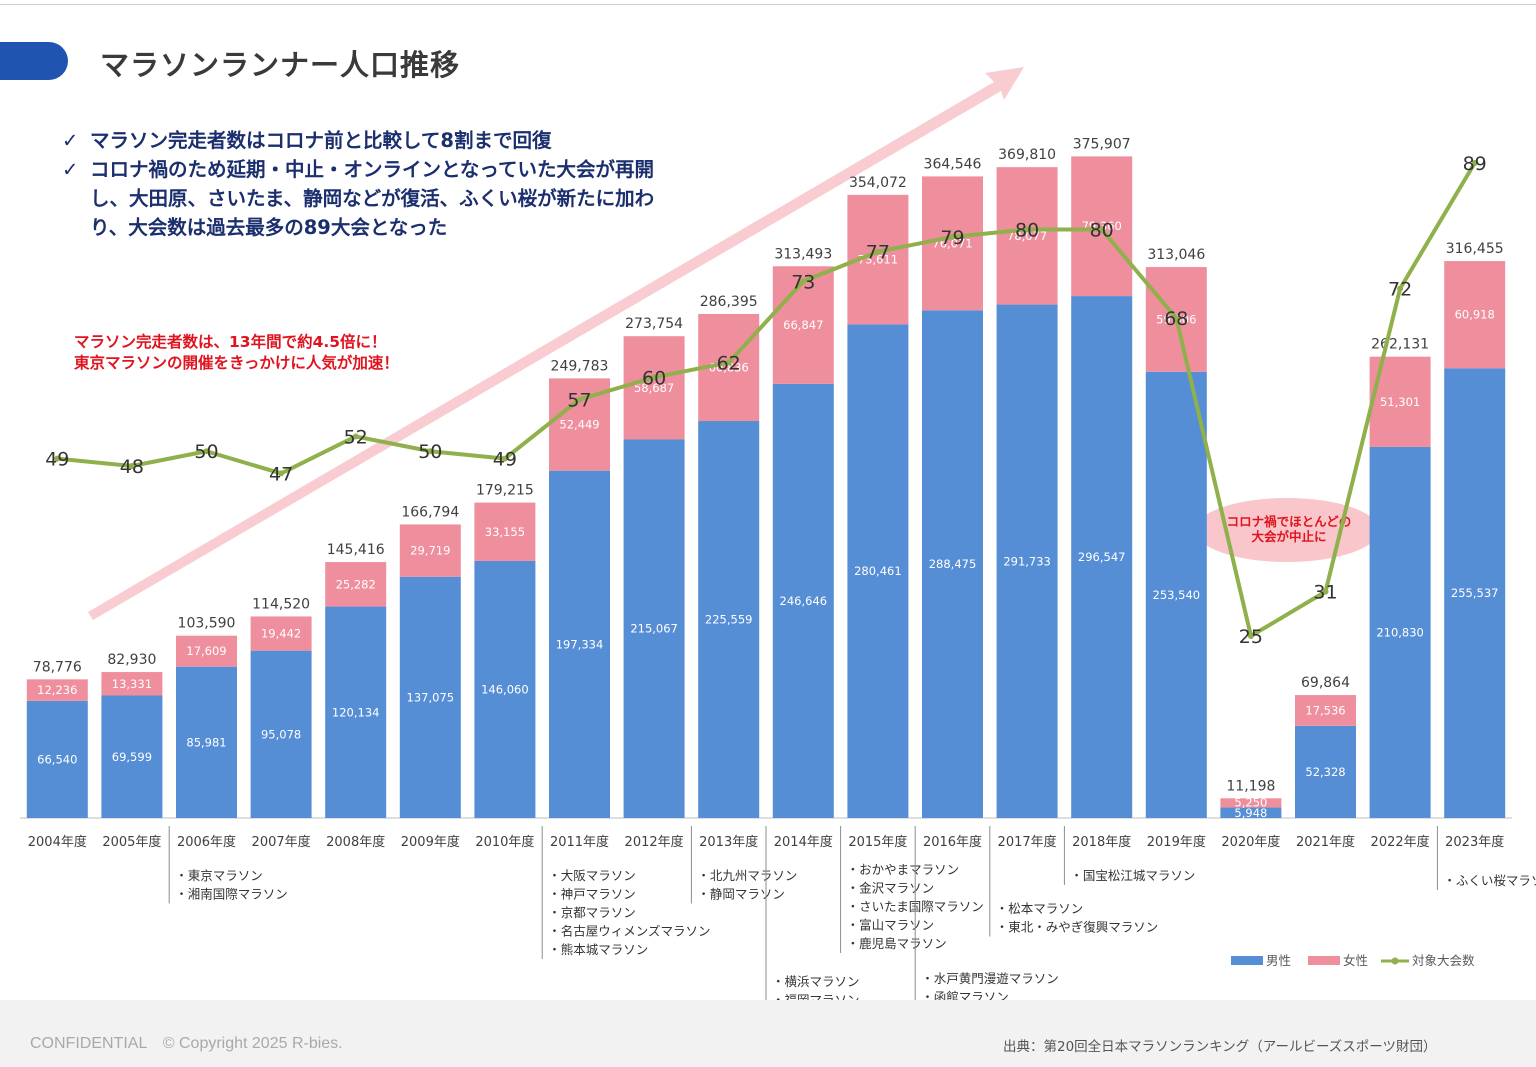 The height and width of the screenshot is (1067, 1536). I want to click on bar-female-label: 33,155, so click(505, 532).